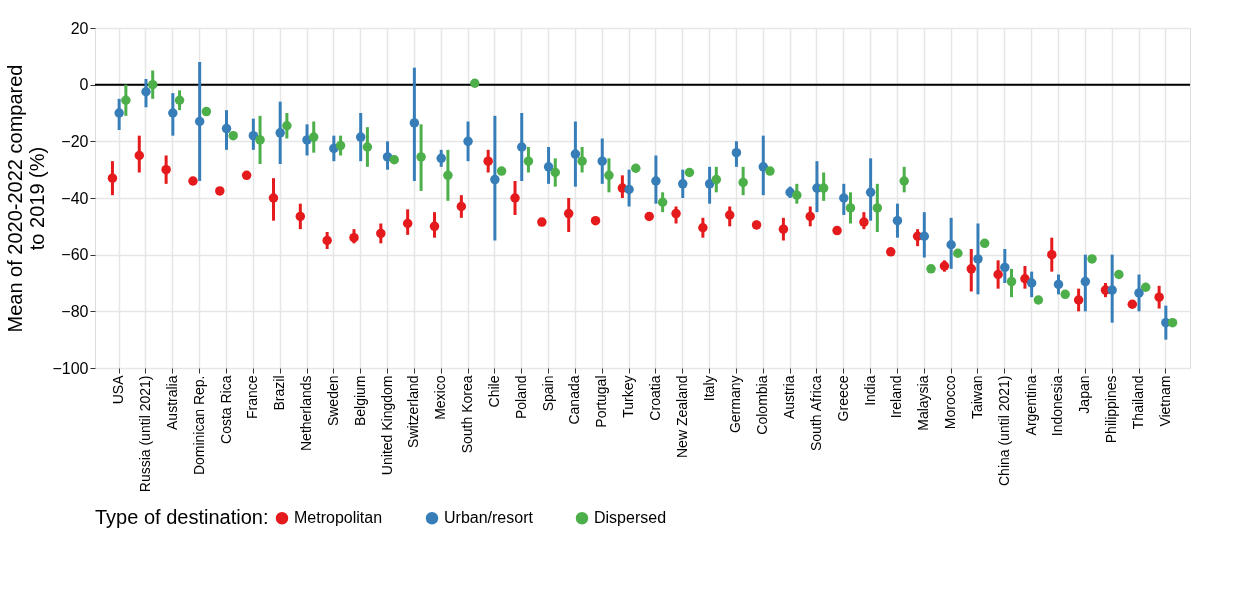  What do you see at coordinates (815, 413) in the screenshot?
I see `x-tick-label: South Africa` at bounding box center [815, 413].